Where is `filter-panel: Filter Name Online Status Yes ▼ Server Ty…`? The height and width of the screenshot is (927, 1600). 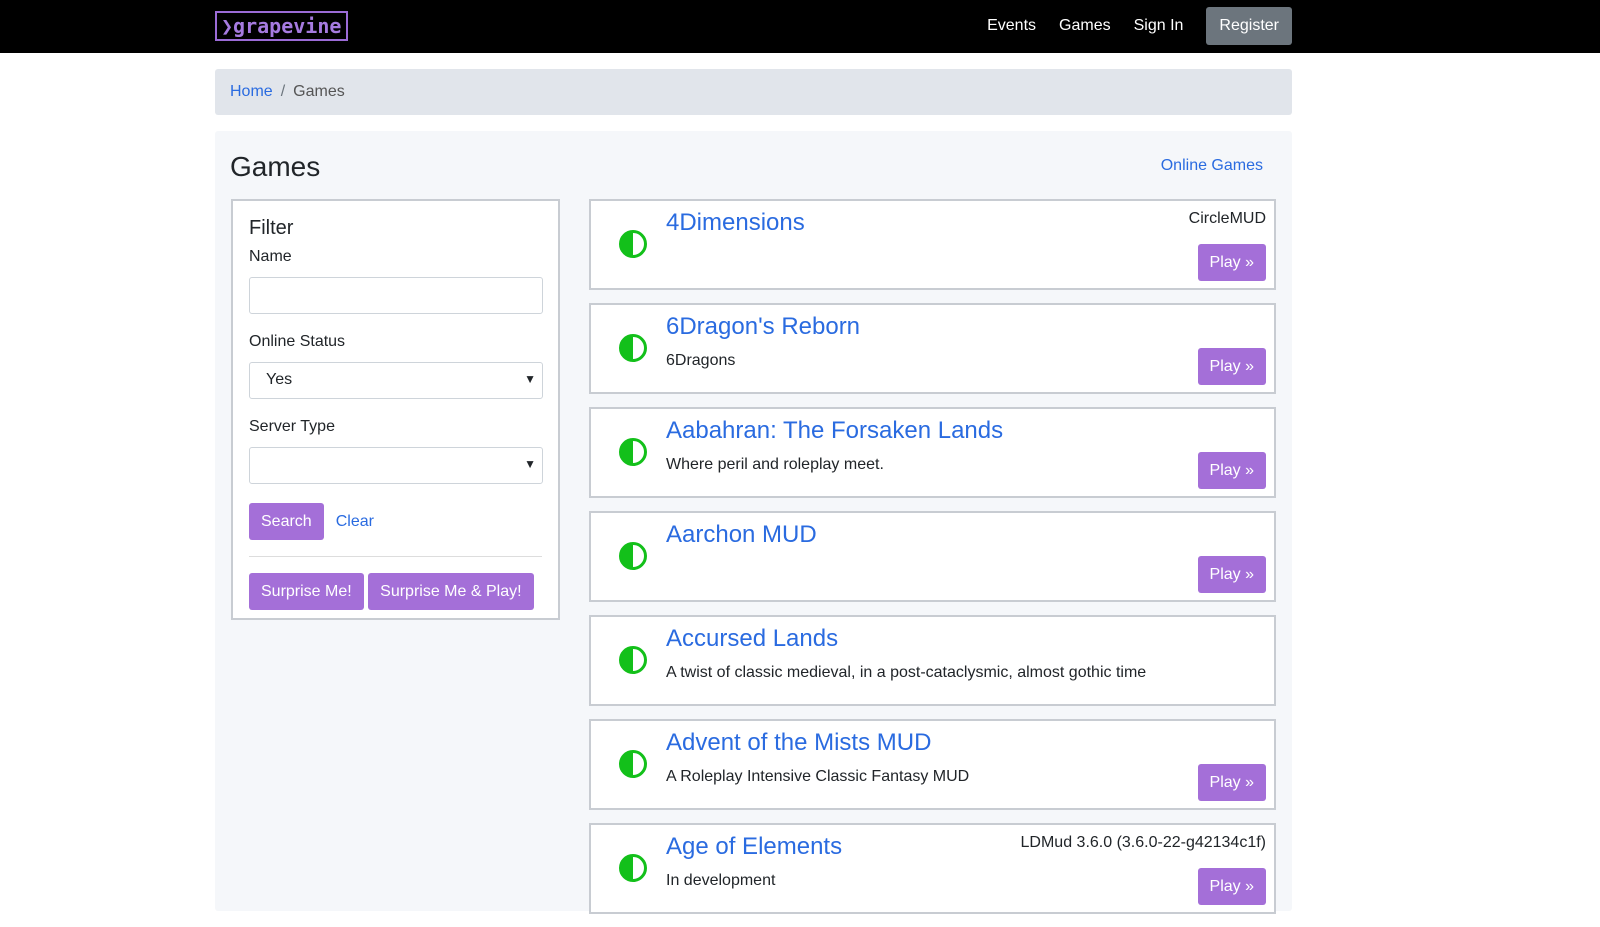 filter-panel: Filter Name Online Status Yes ▼ Server Ty… is located at coordinates (395, 409).